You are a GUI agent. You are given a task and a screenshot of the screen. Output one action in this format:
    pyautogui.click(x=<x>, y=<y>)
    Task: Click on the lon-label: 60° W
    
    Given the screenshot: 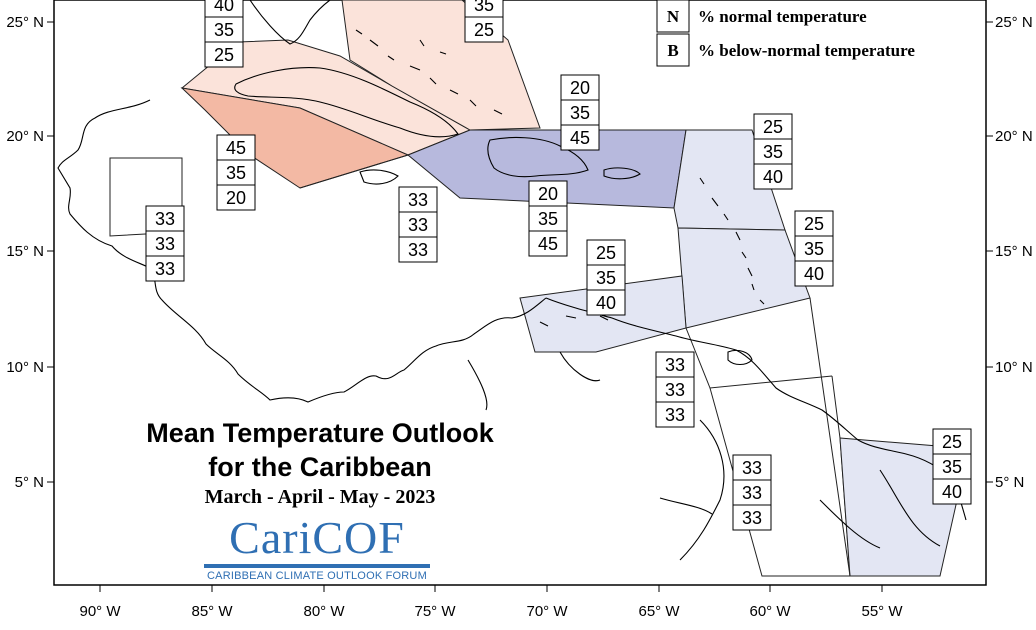 What is the action you would take?
    pyautogui.click(x=770, y=611)
    